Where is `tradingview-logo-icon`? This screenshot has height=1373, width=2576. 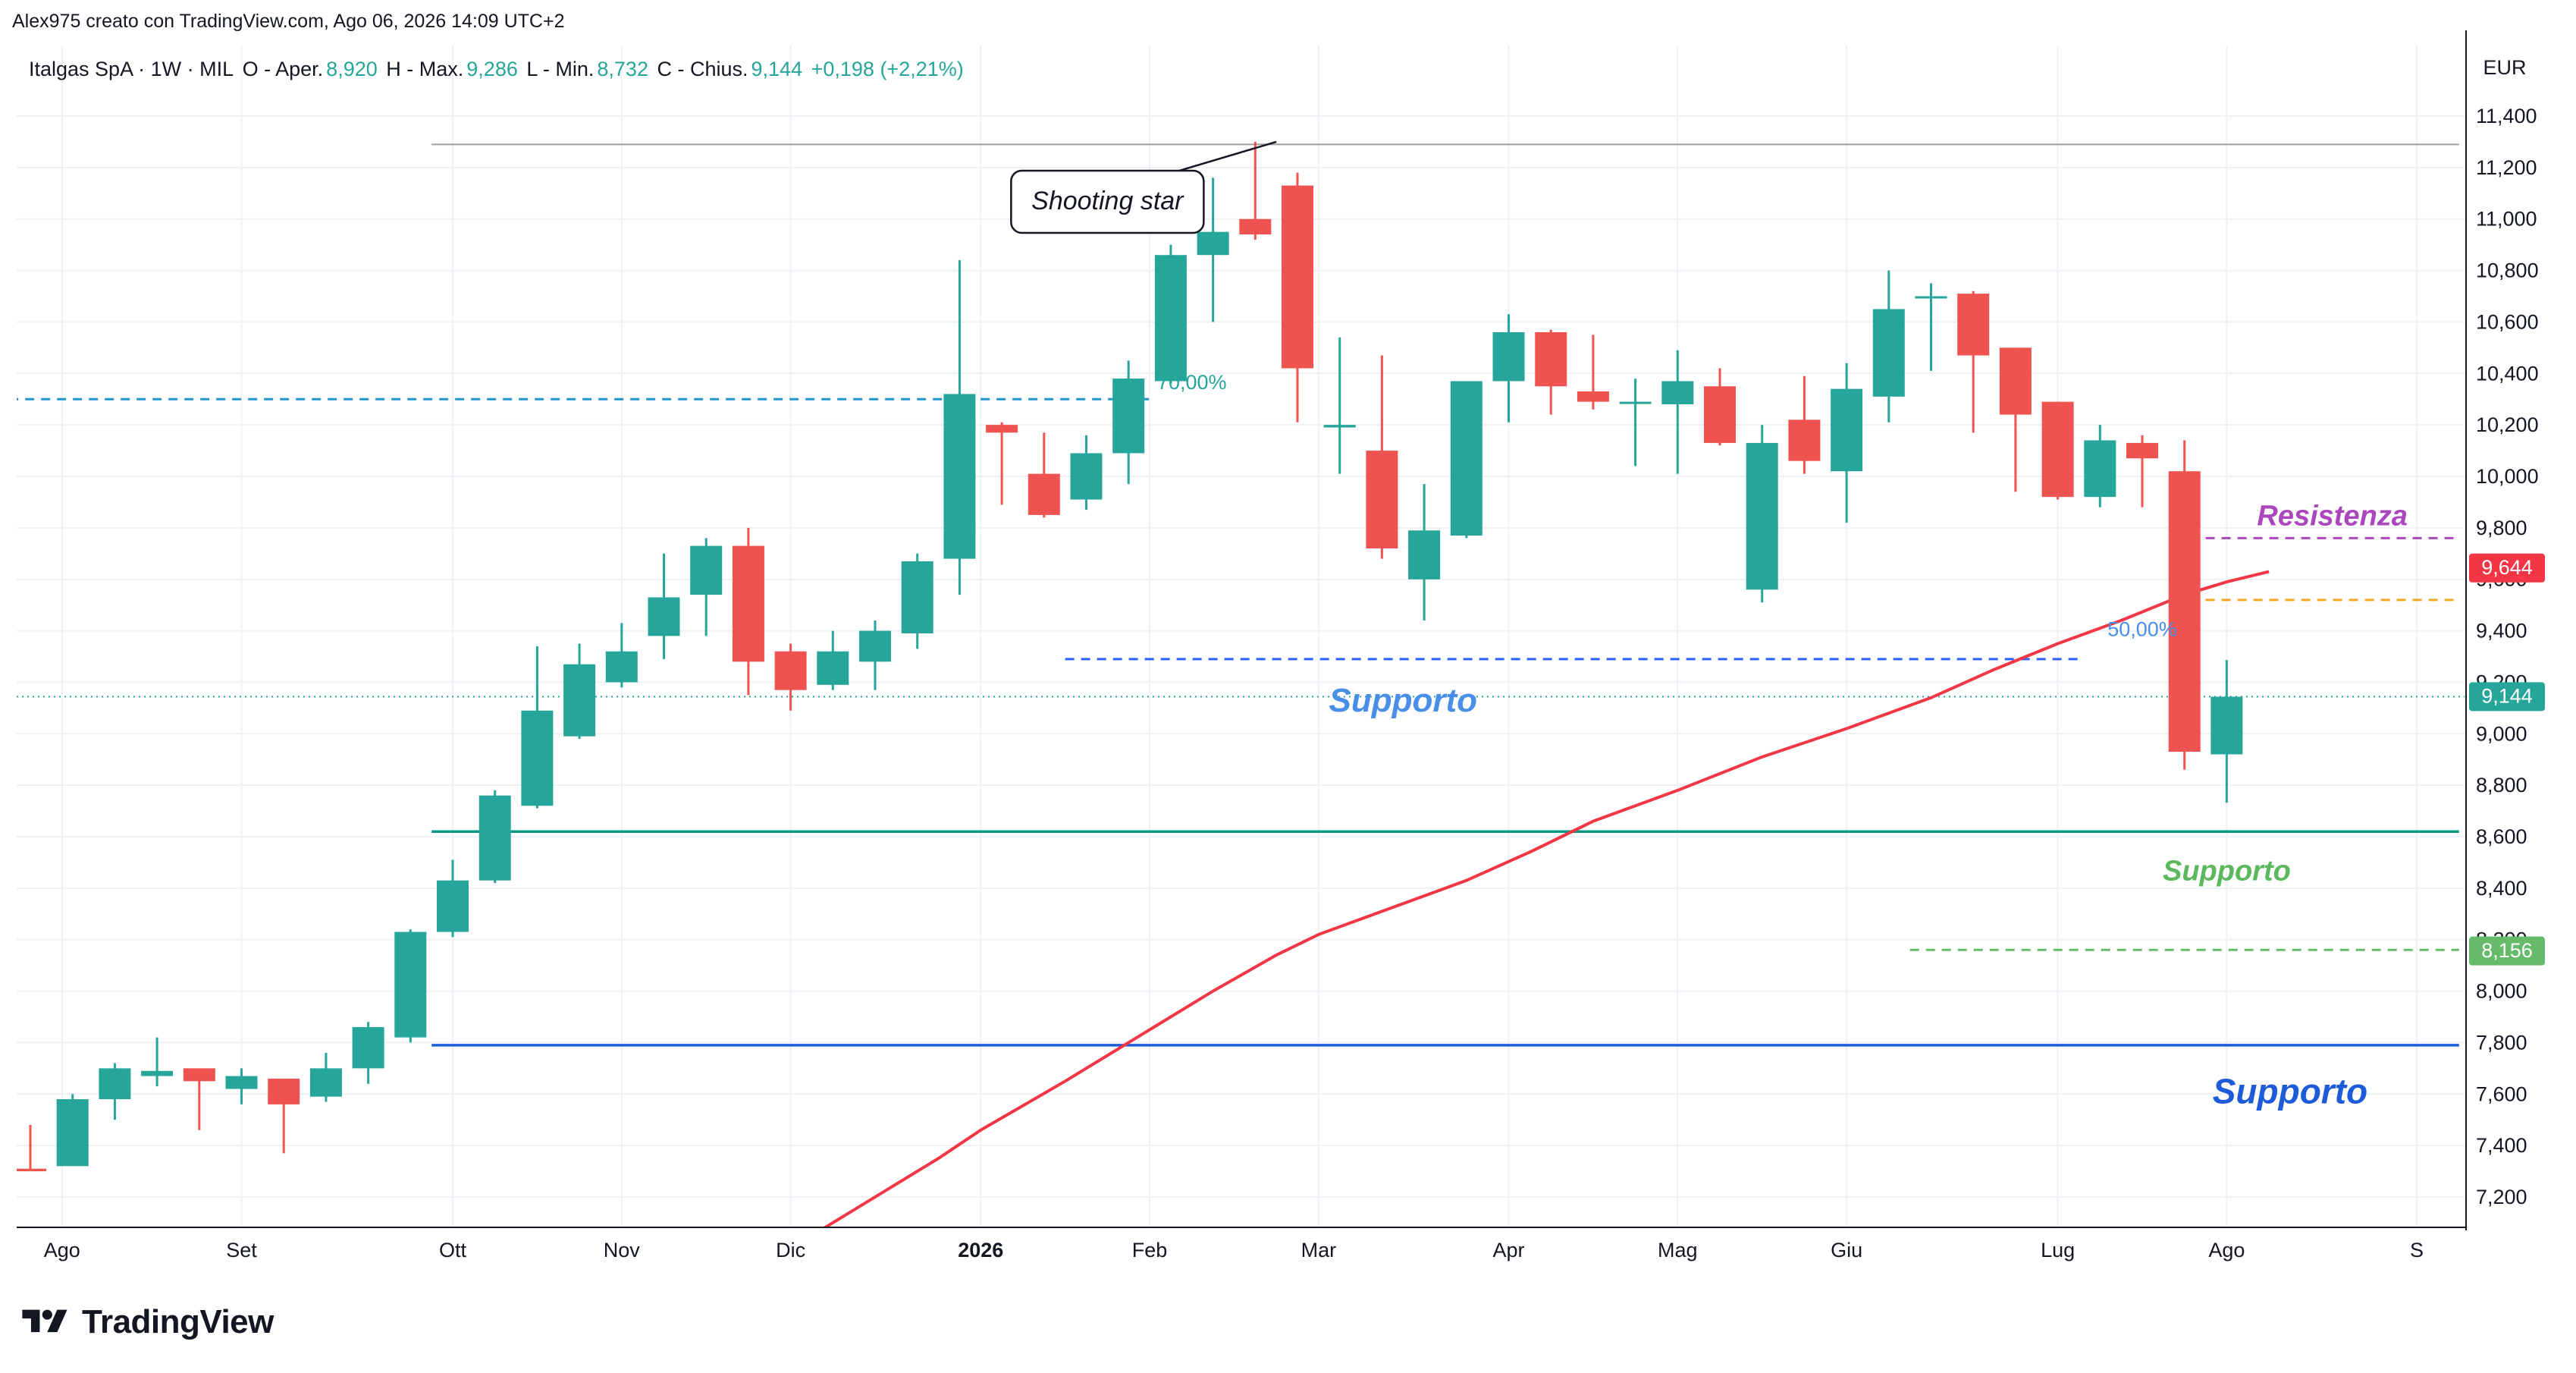 tradingview-logo-icon is located at coordinates (44, 1321).